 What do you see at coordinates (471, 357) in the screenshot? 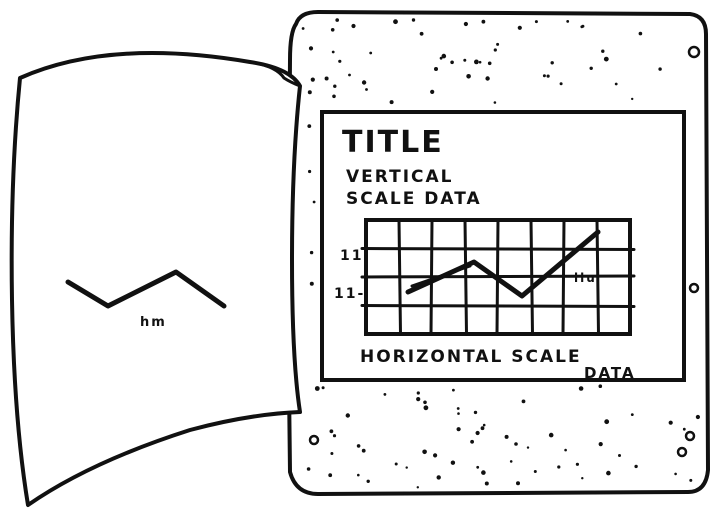
I see `horizontal-scale-label-line1: HORIZONTAL SCALE` at bounding box center [471, 357].